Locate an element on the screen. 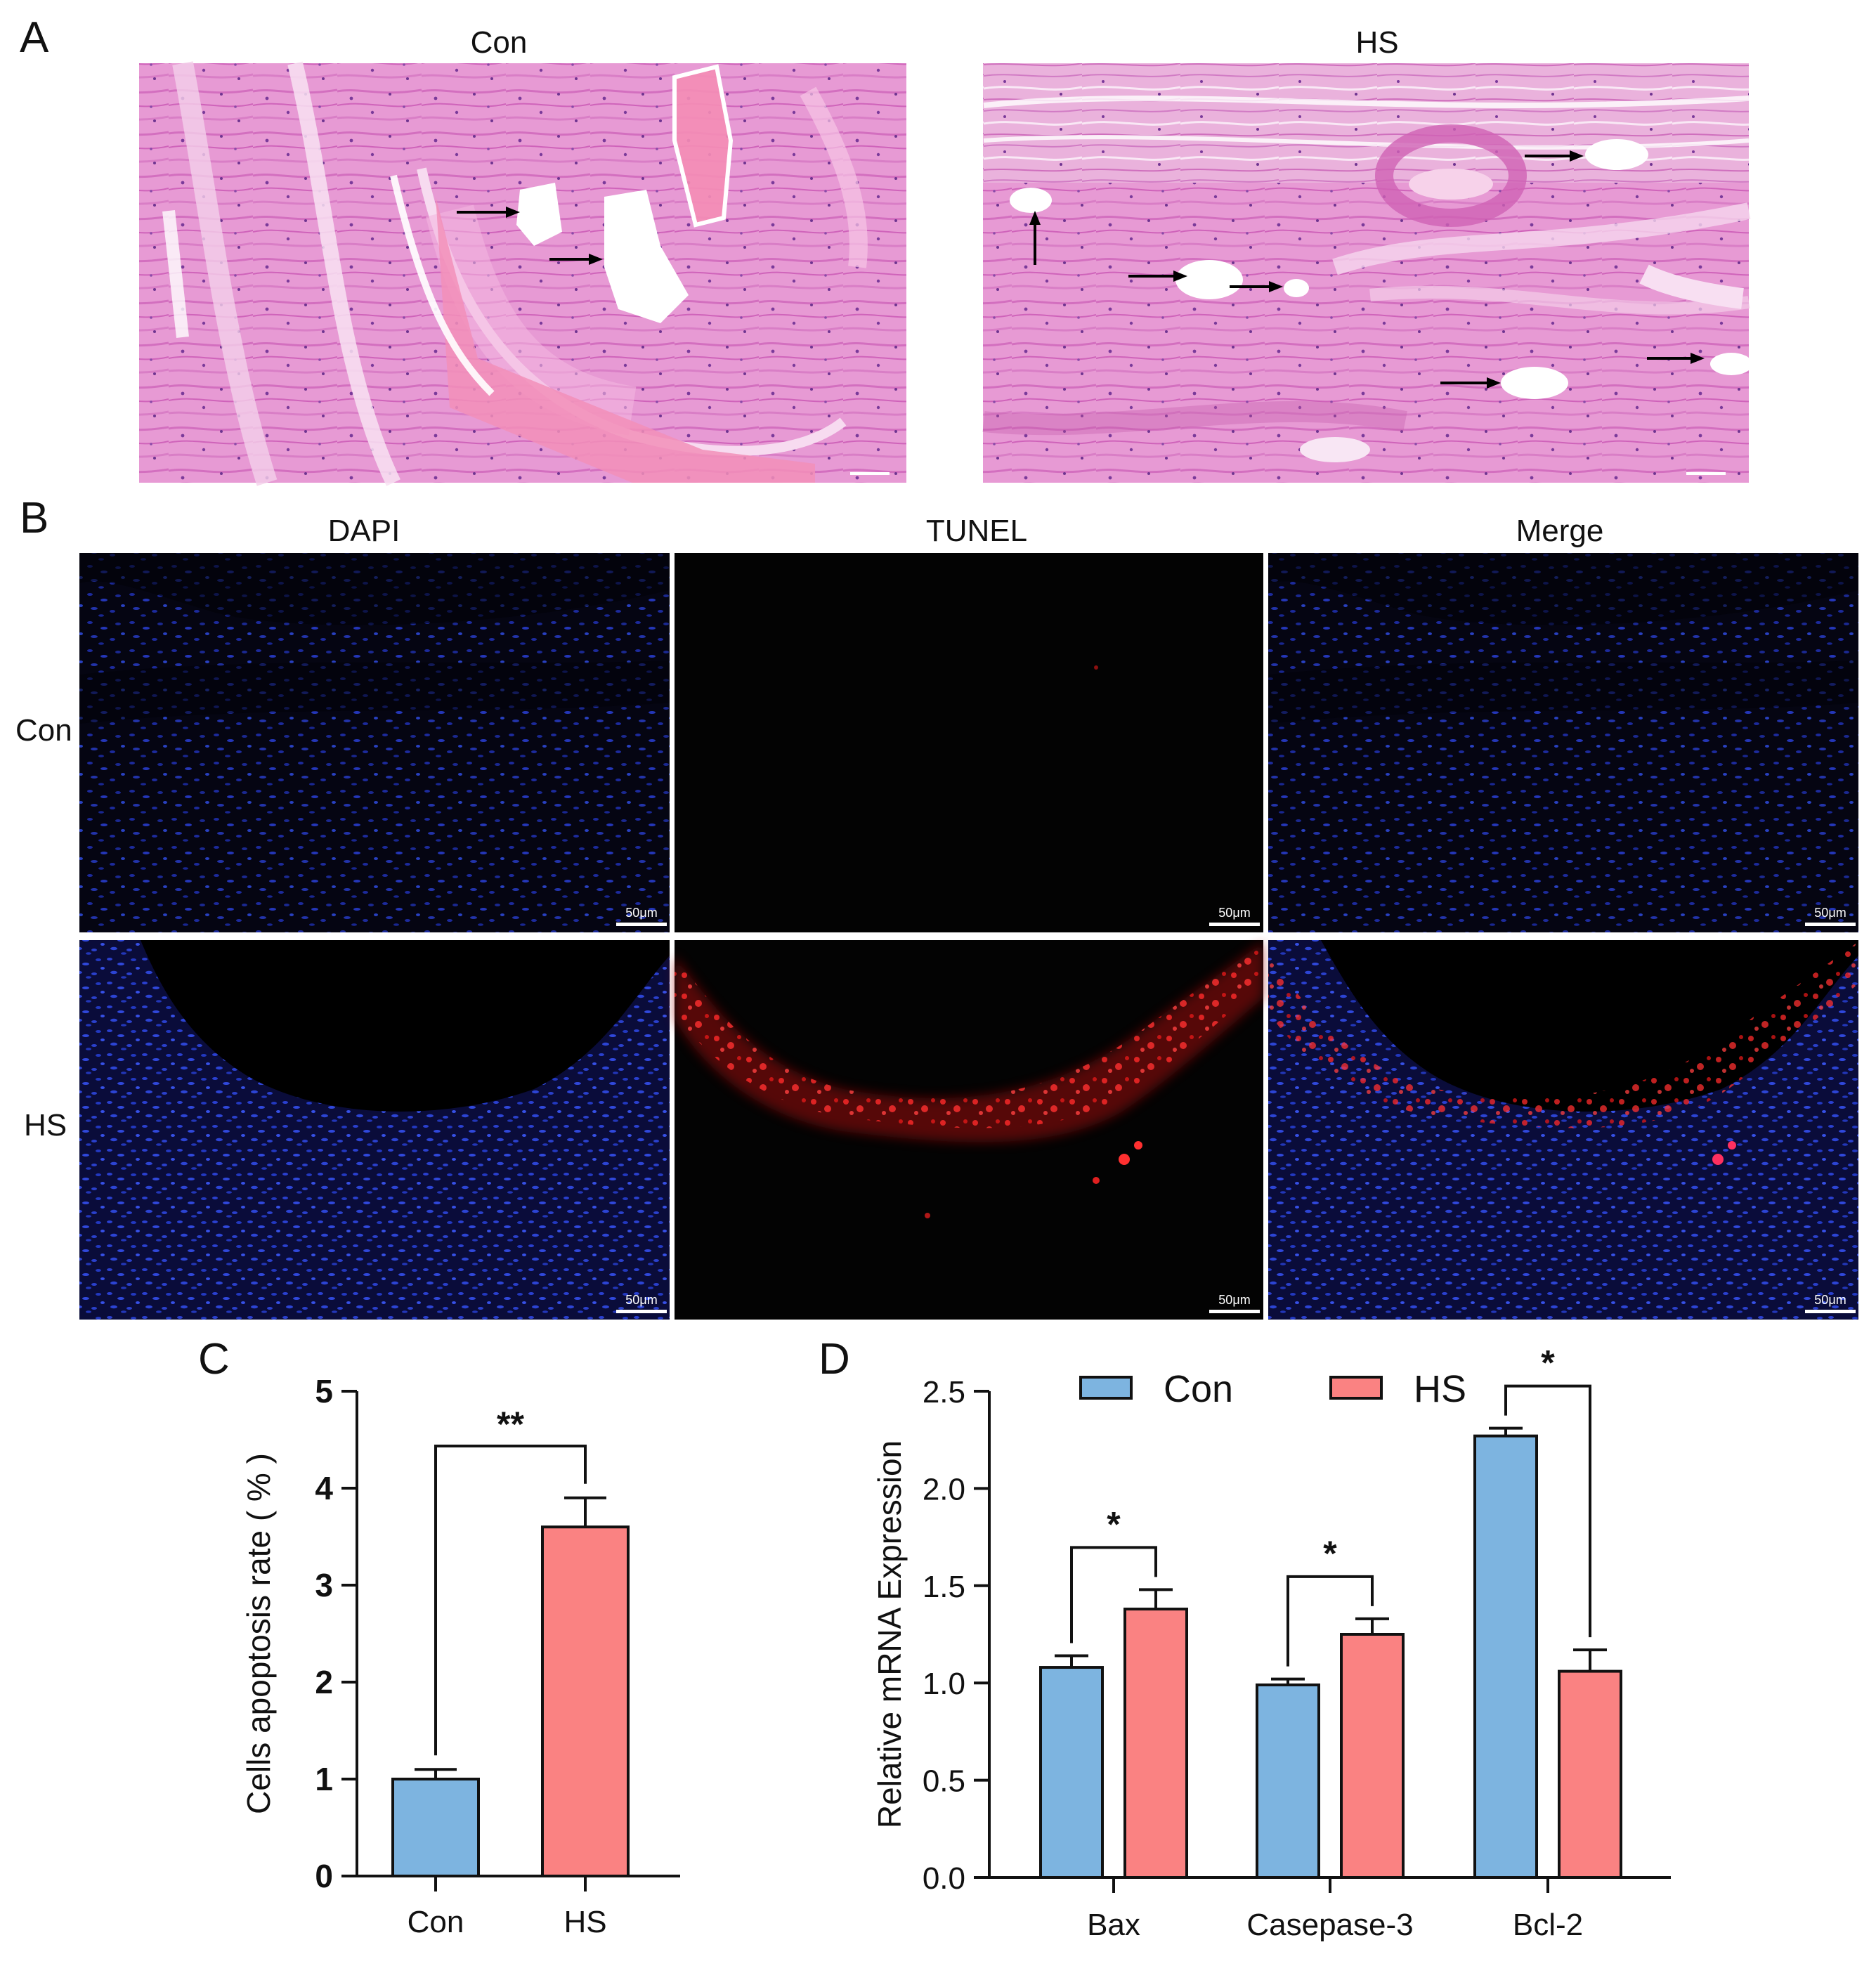 Image resolution: width=1876 pixels, height=1973 pixels. y-tick-label: 0.5 is located at coordinates (944, 1781).